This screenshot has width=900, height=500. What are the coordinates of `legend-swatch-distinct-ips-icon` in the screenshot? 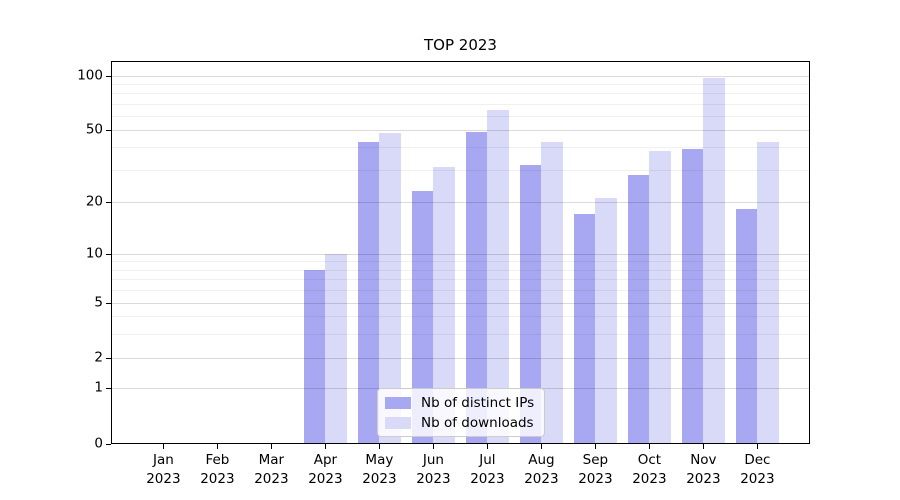 It's located at (398, 403).